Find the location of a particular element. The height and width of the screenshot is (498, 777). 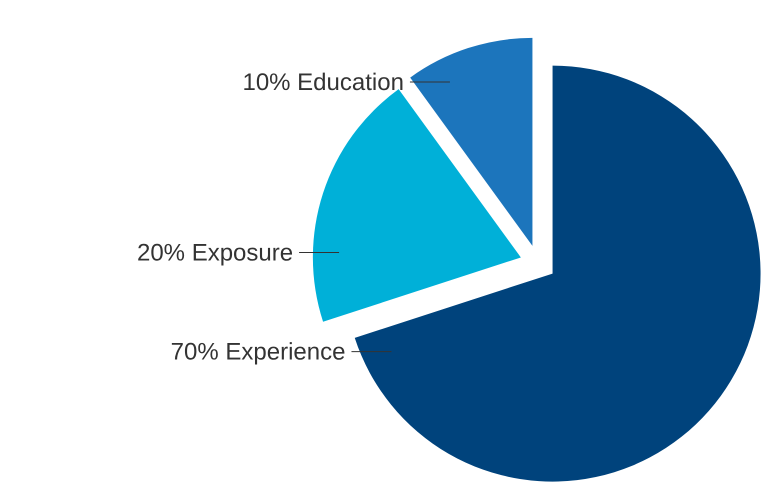

slice-label: 20% Exposure is located at coordinates (215, 252).